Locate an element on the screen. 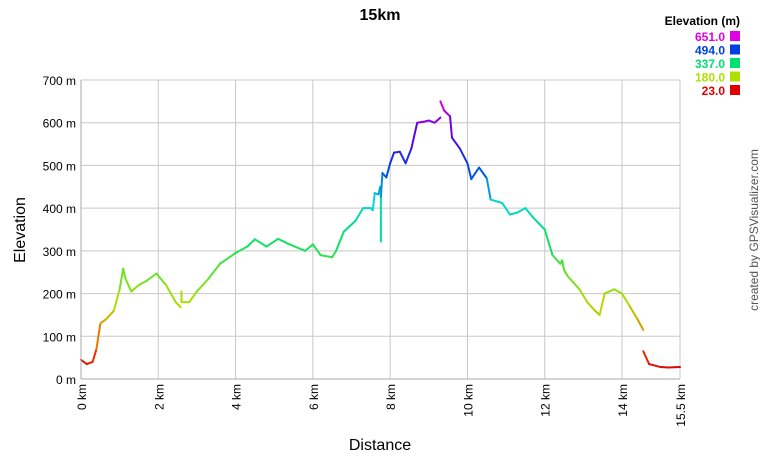 The height and width of the screenshot is (460, 760). legend-label: 337.0 is located at coordinates (710, 64).